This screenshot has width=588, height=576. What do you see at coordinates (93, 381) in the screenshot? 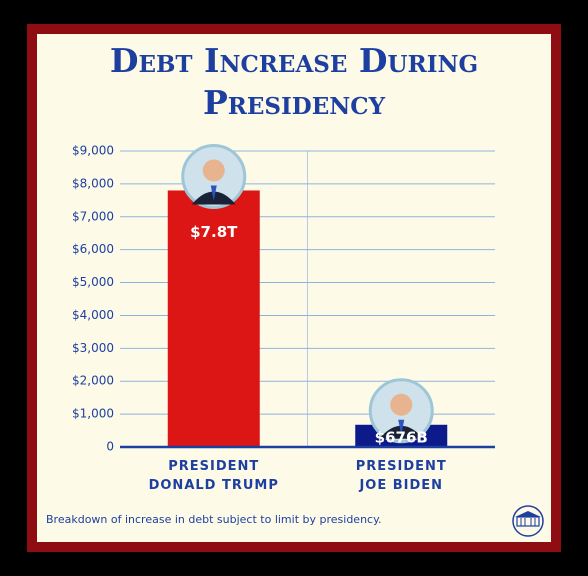
I see `y-tick-label: $2,000` at bounding box center [93, 381].